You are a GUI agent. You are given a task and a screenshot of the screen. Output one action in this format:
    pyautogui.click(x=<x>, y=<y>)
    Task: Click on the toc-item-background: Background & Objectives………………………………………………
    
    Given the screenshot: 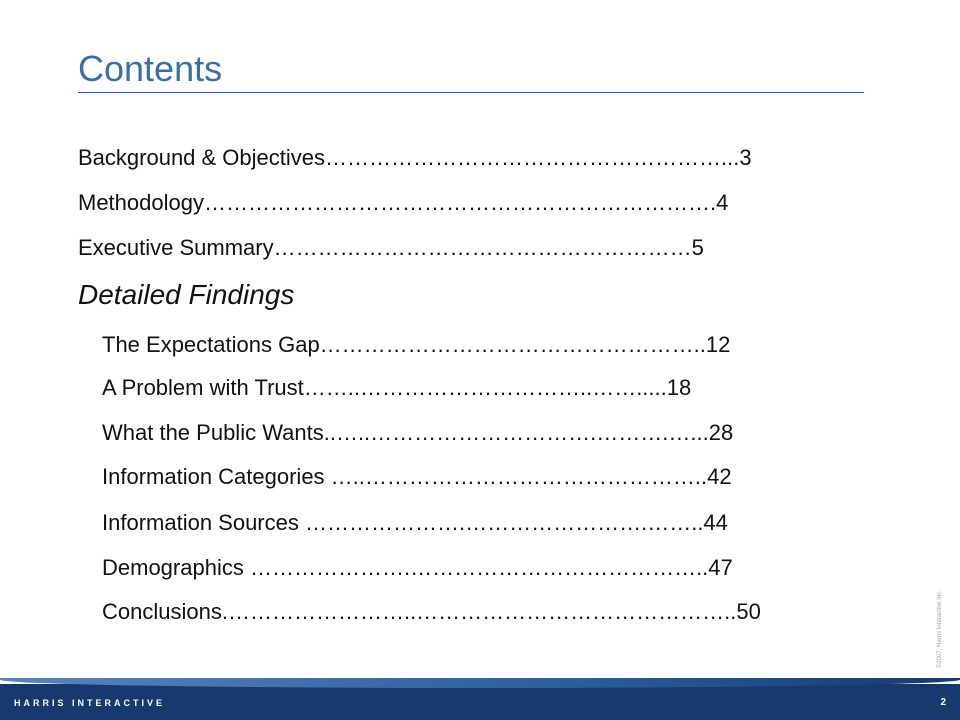 What is the action you would take?
    pyautogui.click(x=415, y=157)
    